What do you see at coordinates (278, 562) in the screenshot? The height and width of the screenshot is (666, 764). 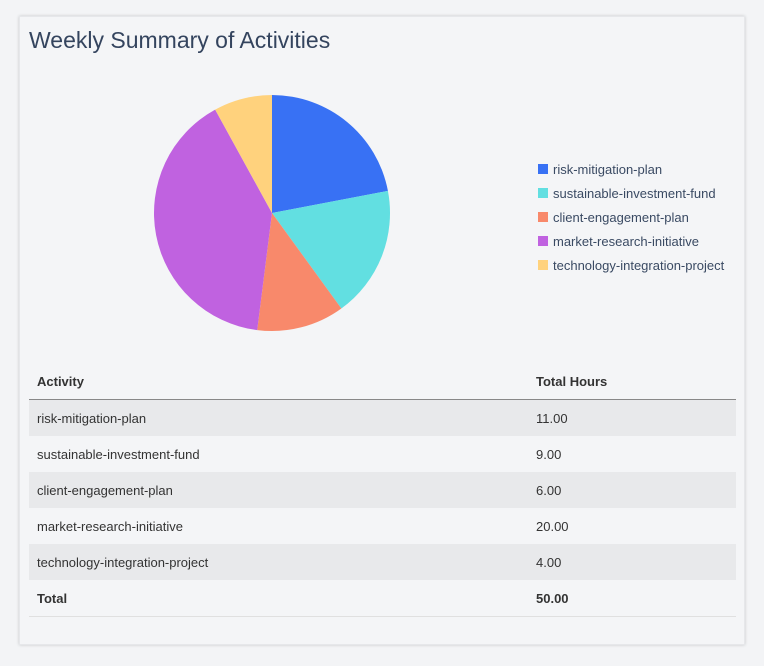 I see `activity-cell: technology-integration-project` at bounding box center [278, 562].